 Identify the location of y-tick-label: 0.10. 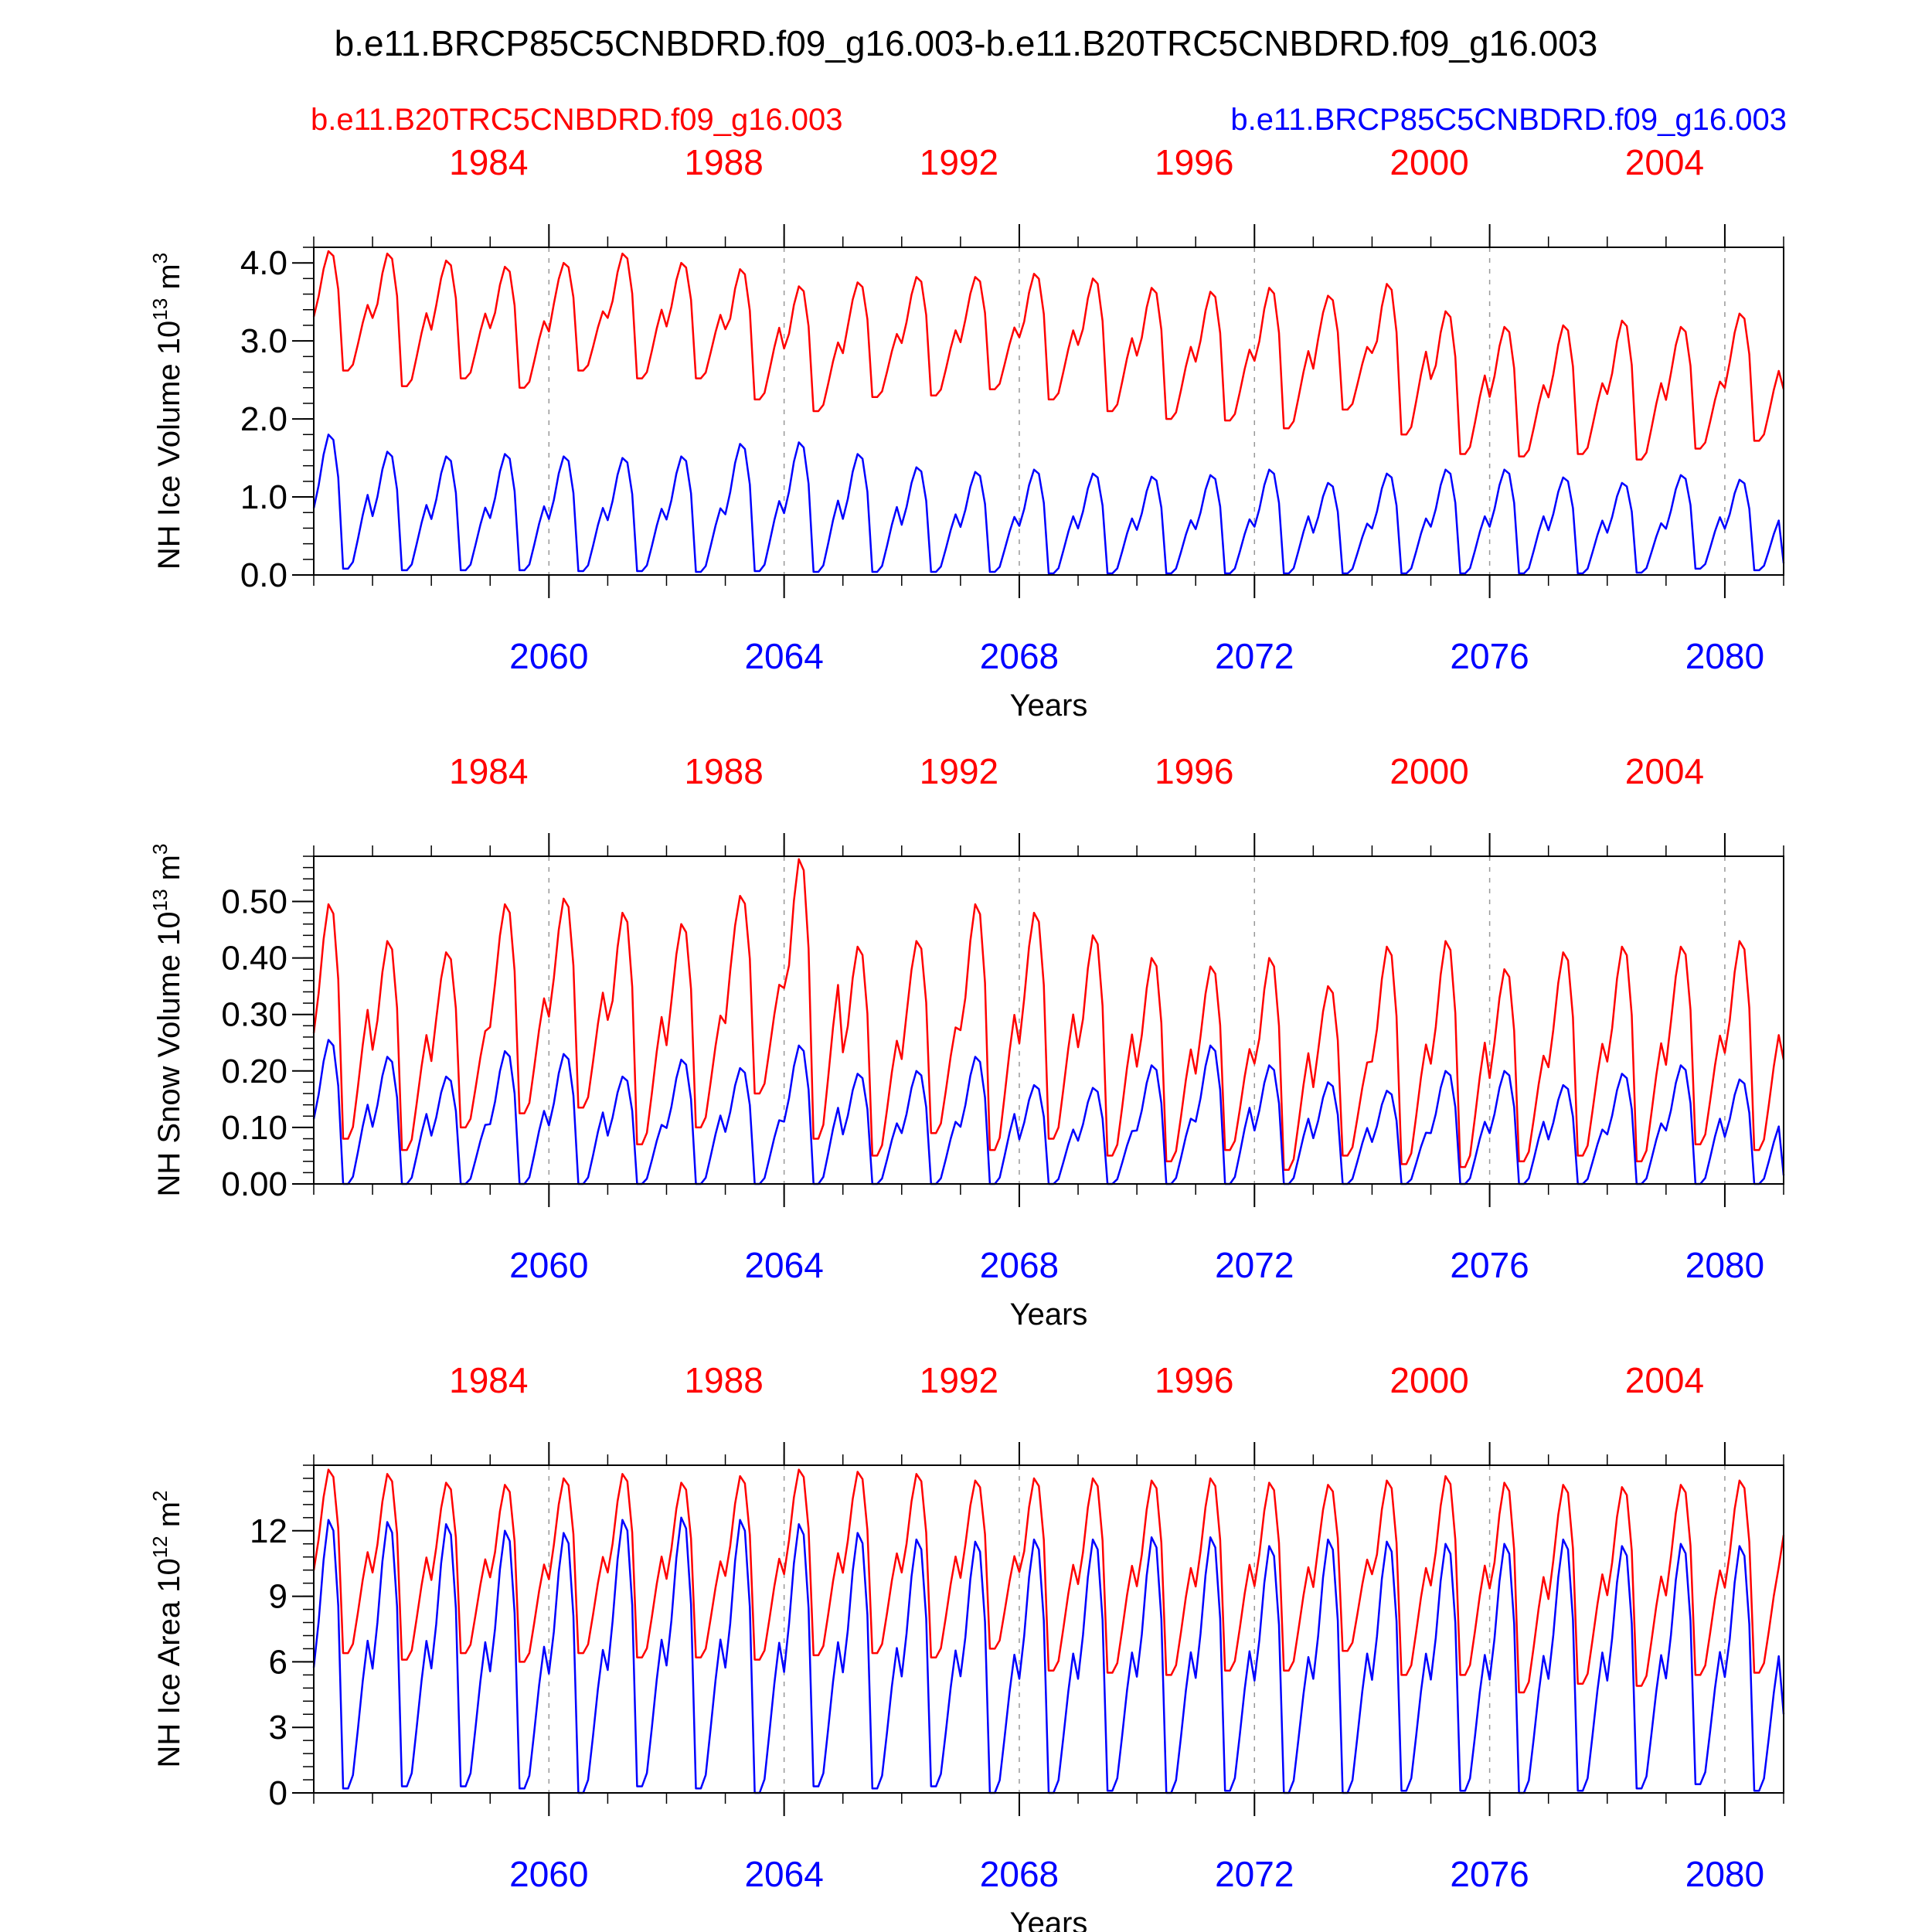
(254, 1128).